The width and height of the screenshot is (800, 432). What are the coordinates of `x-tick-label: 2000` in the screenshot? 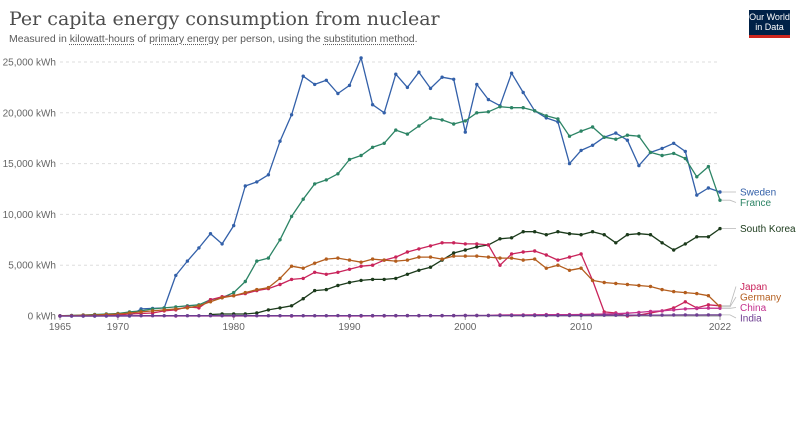 It's located at (465, 327).